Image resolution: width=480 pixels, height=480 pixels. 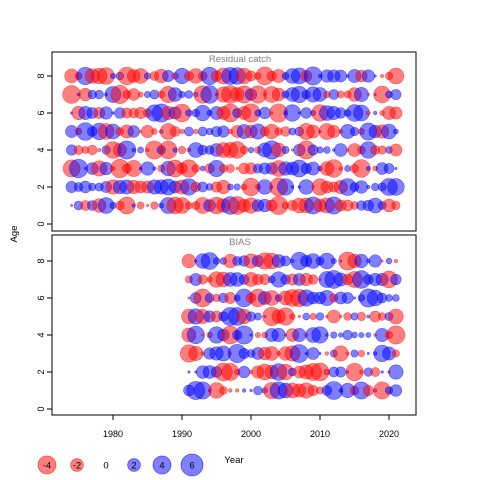 What do you see at coordinates (41, 371) in the screenshot?
I see `y-tick-label: 2` at bounding box center [41, 371].